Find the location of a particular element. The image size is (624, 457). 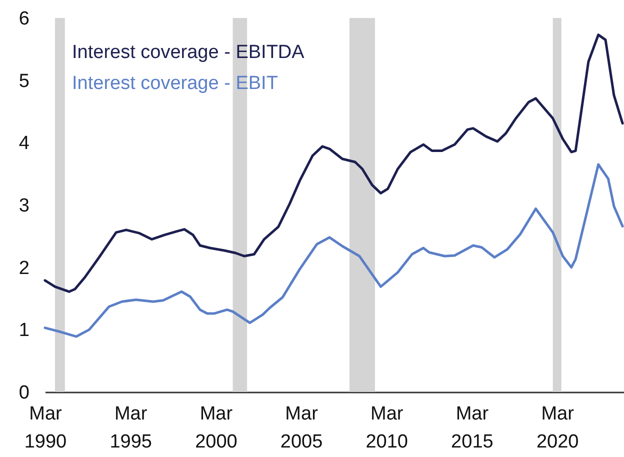

x-tick-label: Mar 1995 is located at coordinates (131, 428).